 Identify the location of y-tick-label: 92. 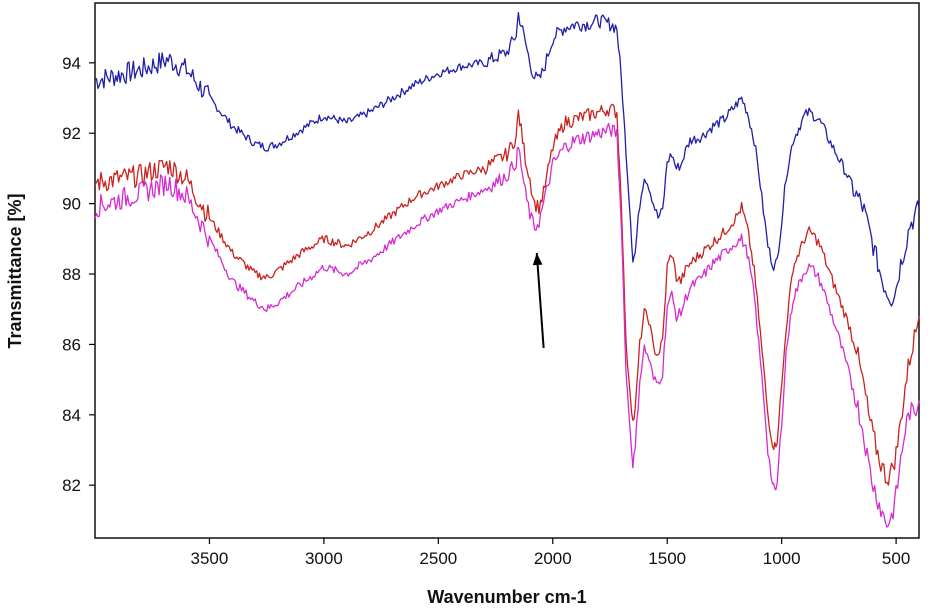
(71, 133).